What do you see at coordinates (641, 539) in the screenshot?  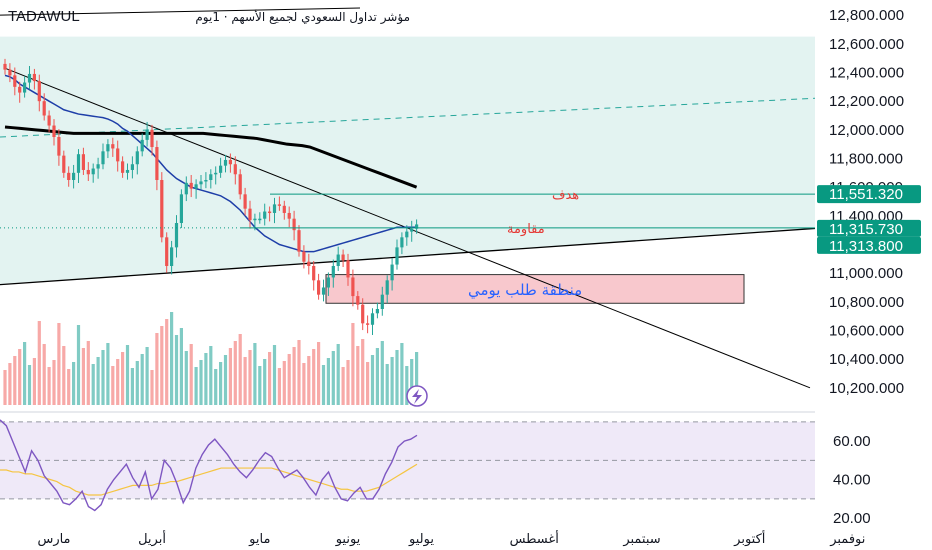 I see `time-tick-label: سبتمبر` at bounding box center [641, 539].